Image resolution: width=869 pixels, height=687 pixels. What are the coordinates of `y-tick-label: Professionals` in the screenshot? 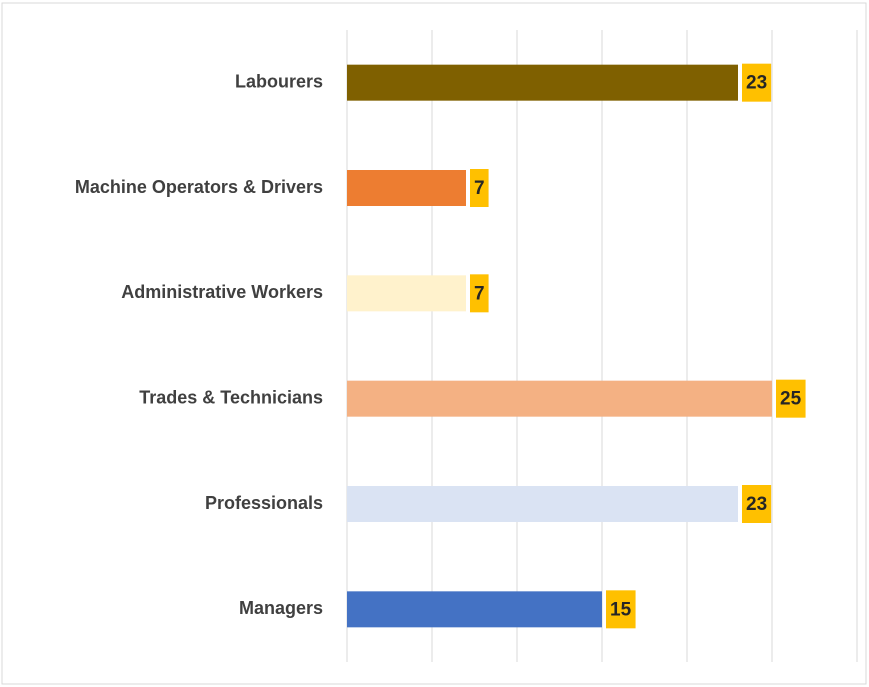 It's located at (264, 503).